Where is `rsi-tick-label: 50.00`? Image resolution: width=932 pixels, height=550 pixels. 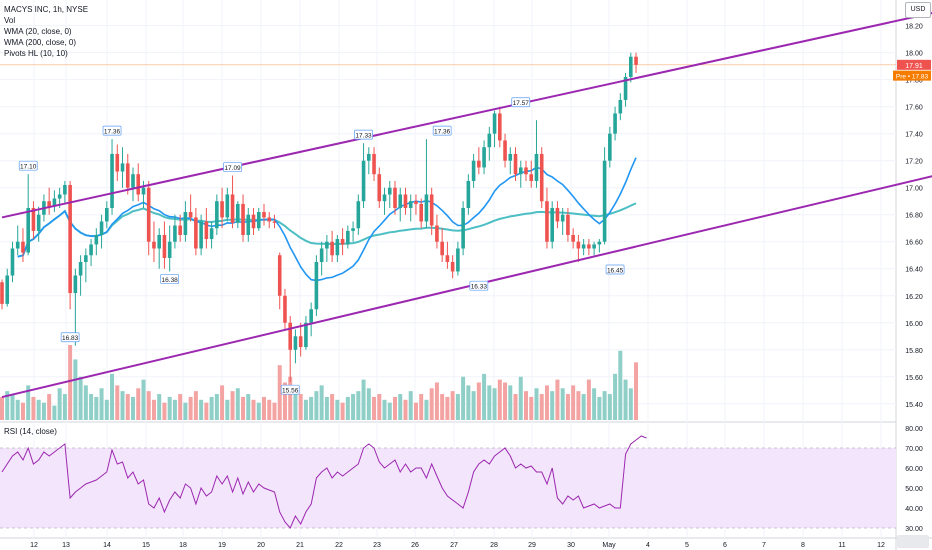 rsi-tick-label: 50.00 is located at coordinates (914, 489).